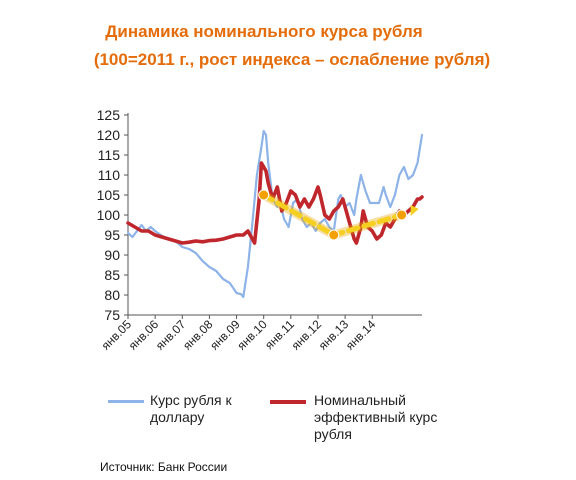  Describe the element at coordinates (126, 401) in the screenshot. I see `legend-swatch-usd` at that location.